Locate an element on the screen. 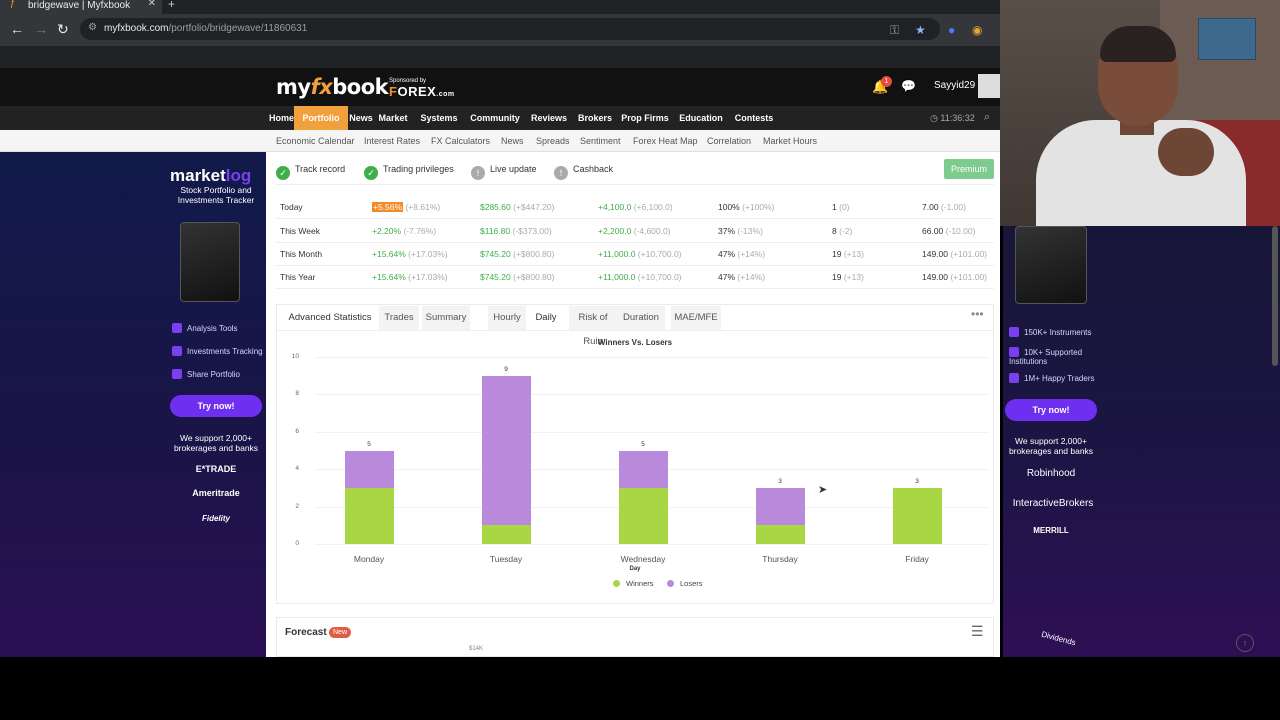  subnav-item-market-hours: Market Hours is located at coordinates (790, 141).